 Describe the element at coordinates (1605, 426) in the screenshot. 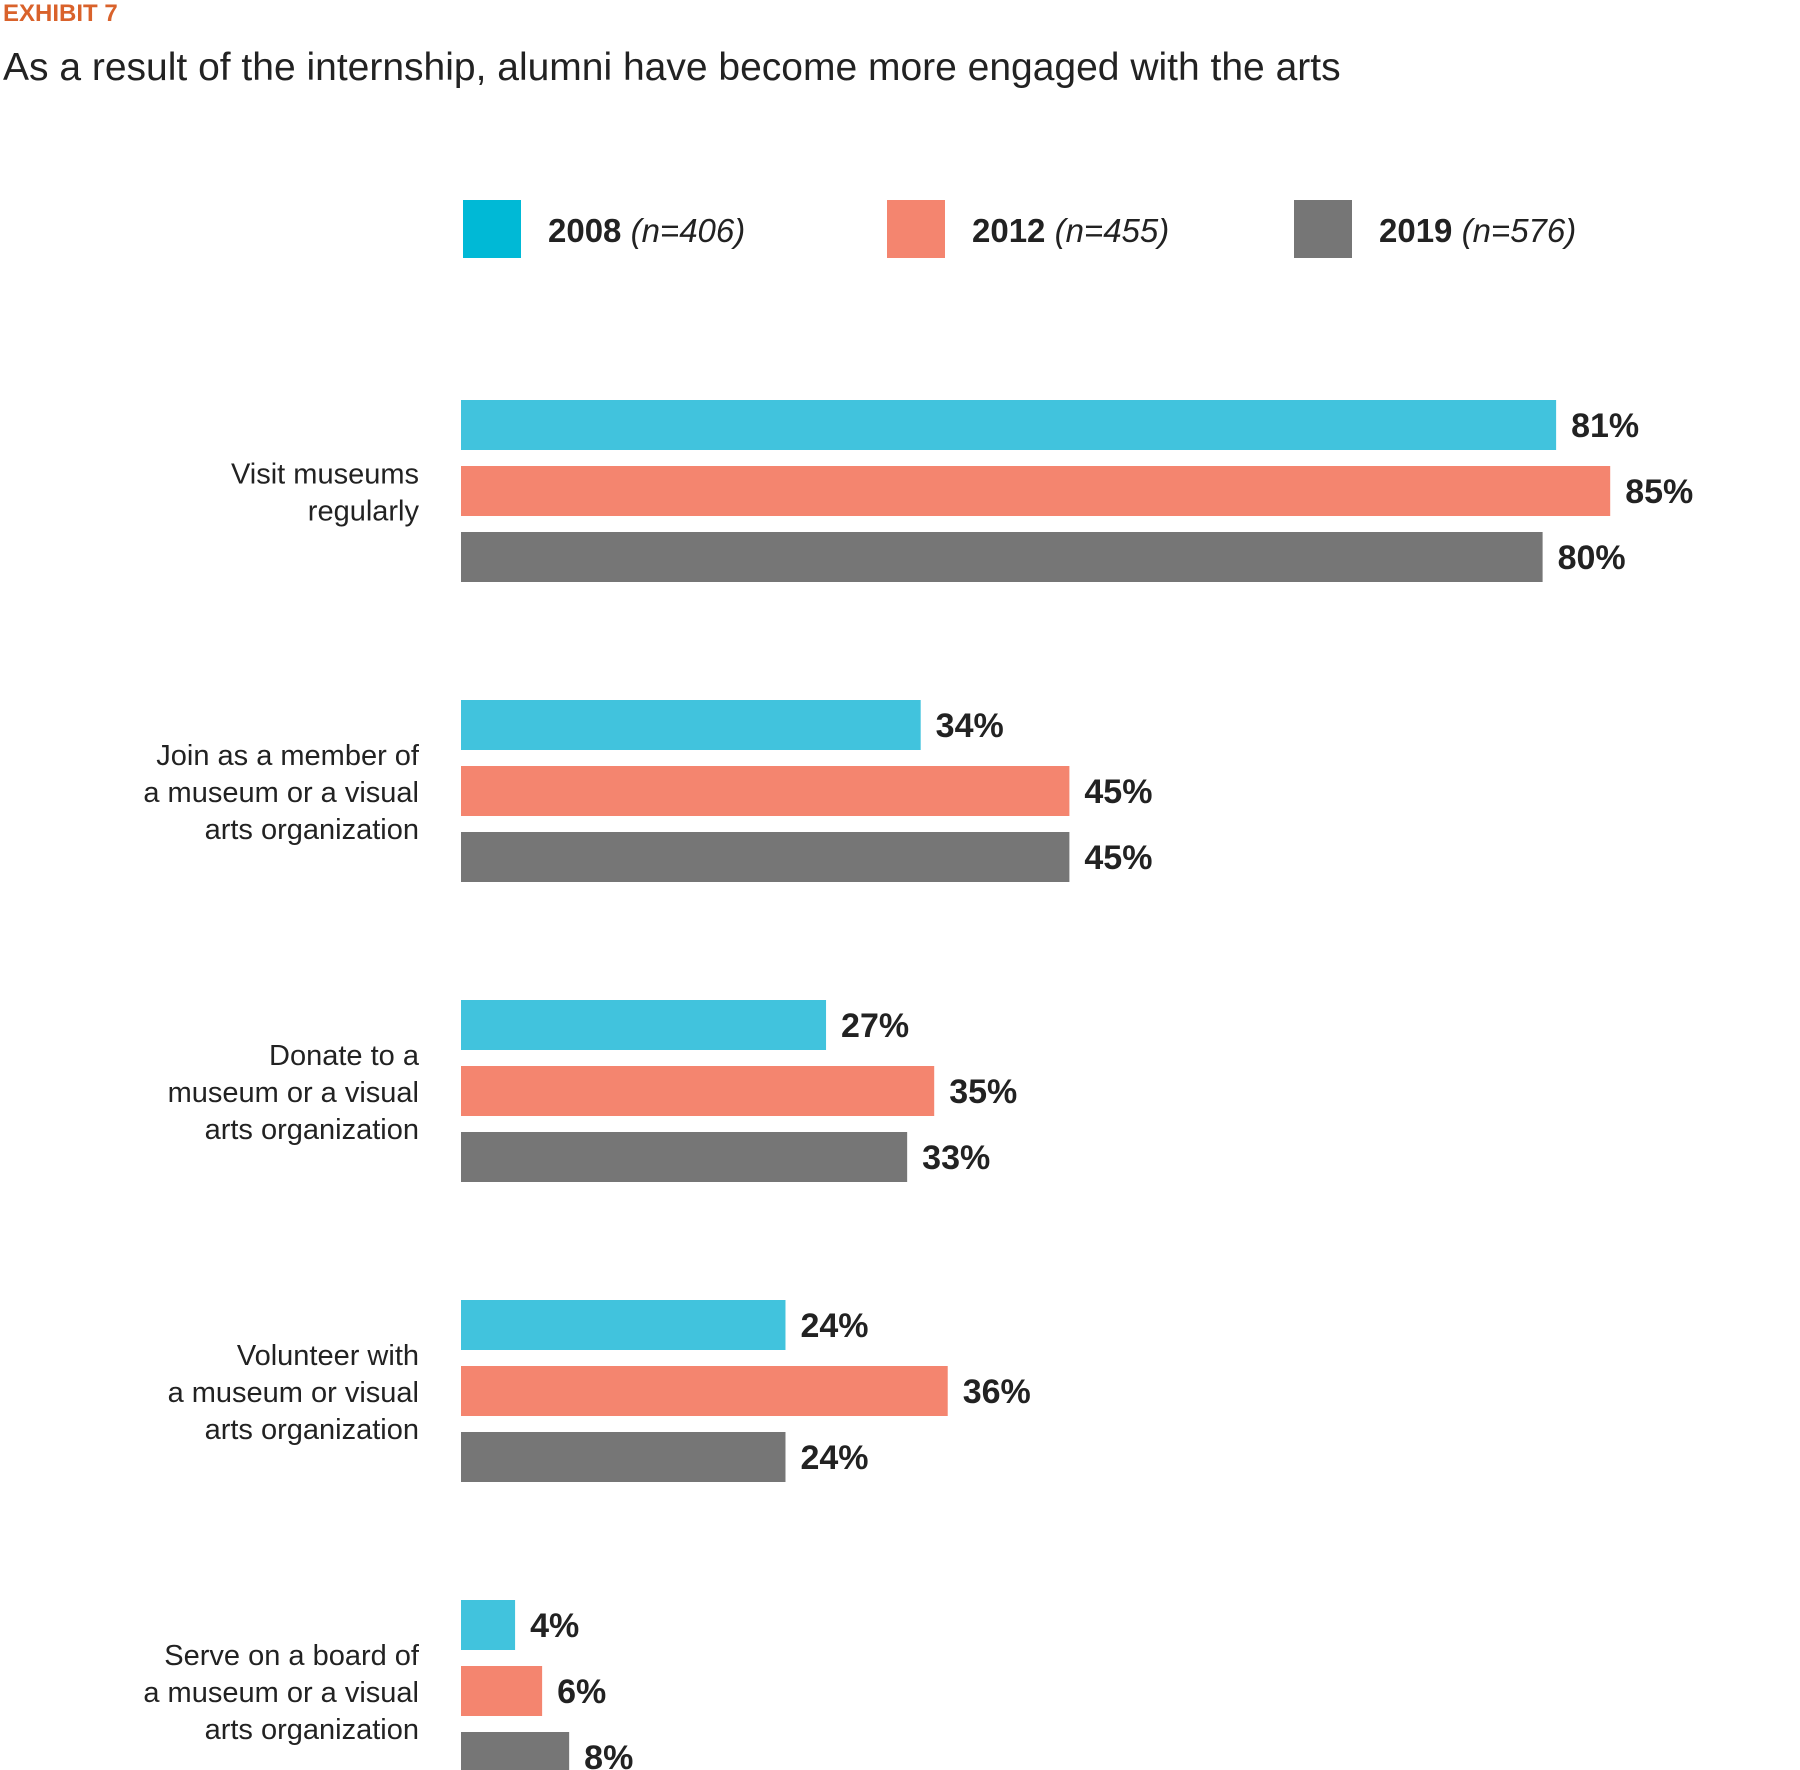

I see `value-label: 81%` at that location.